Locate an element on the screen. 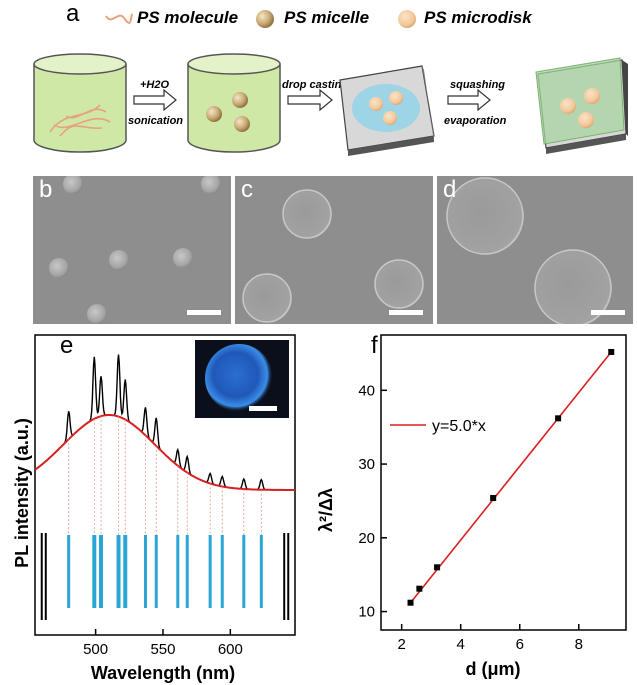  legend-micelle: PS micelle is located at coordinates (327, 17).